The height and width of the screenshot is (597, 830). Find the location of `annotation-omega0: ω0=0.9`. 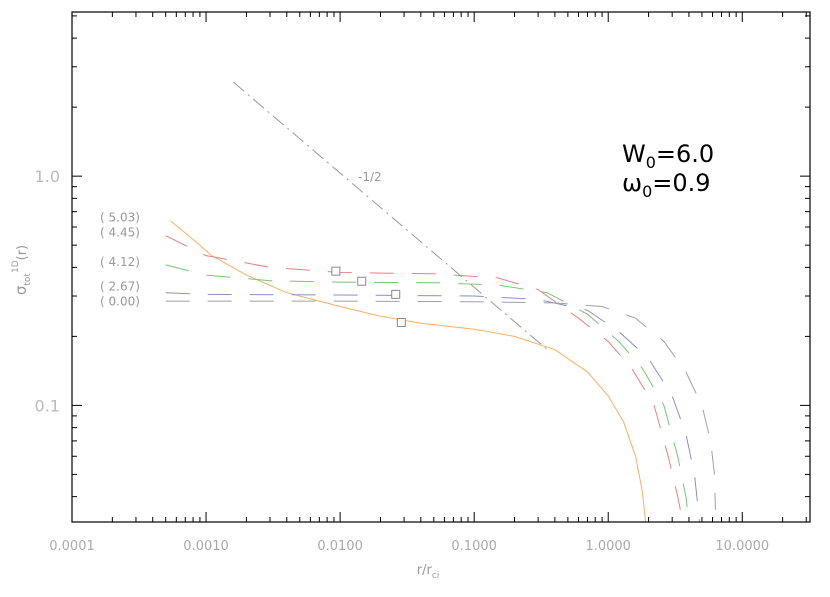

annotation-omega0: ω0=0.9 is located at coordinates (666, 185).